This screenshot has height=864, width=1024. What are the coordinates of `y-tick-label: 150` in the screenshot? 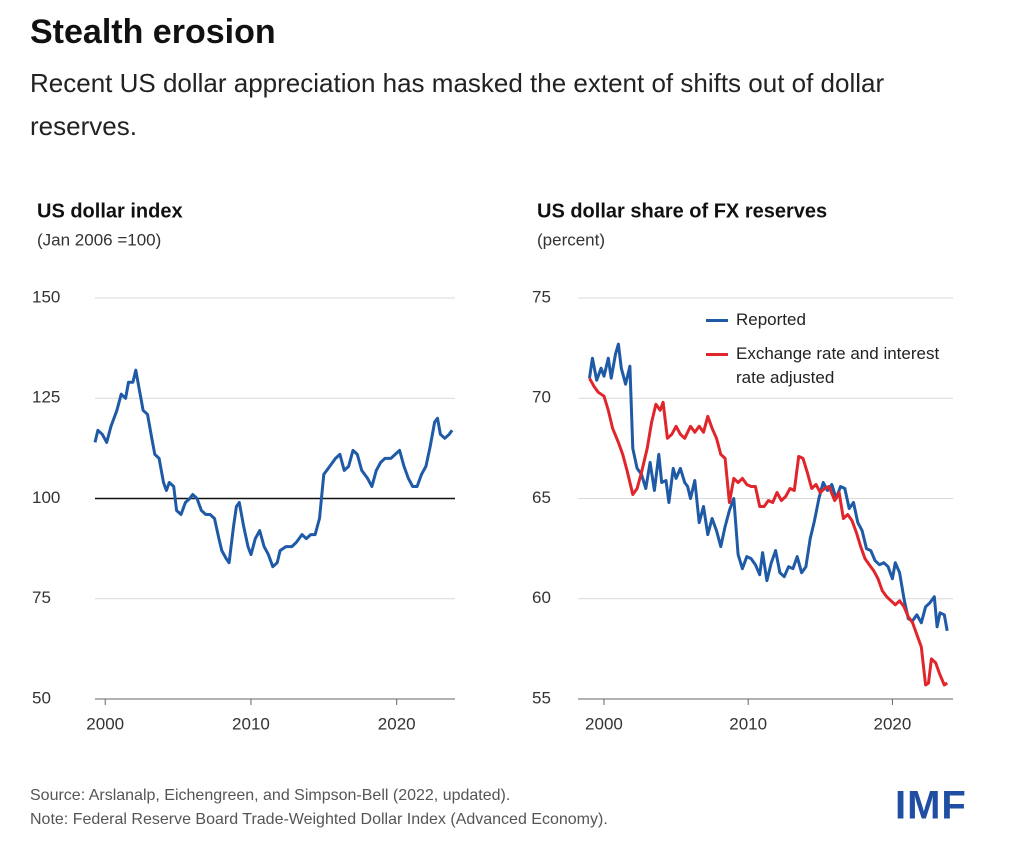 It's located at (46, 296).